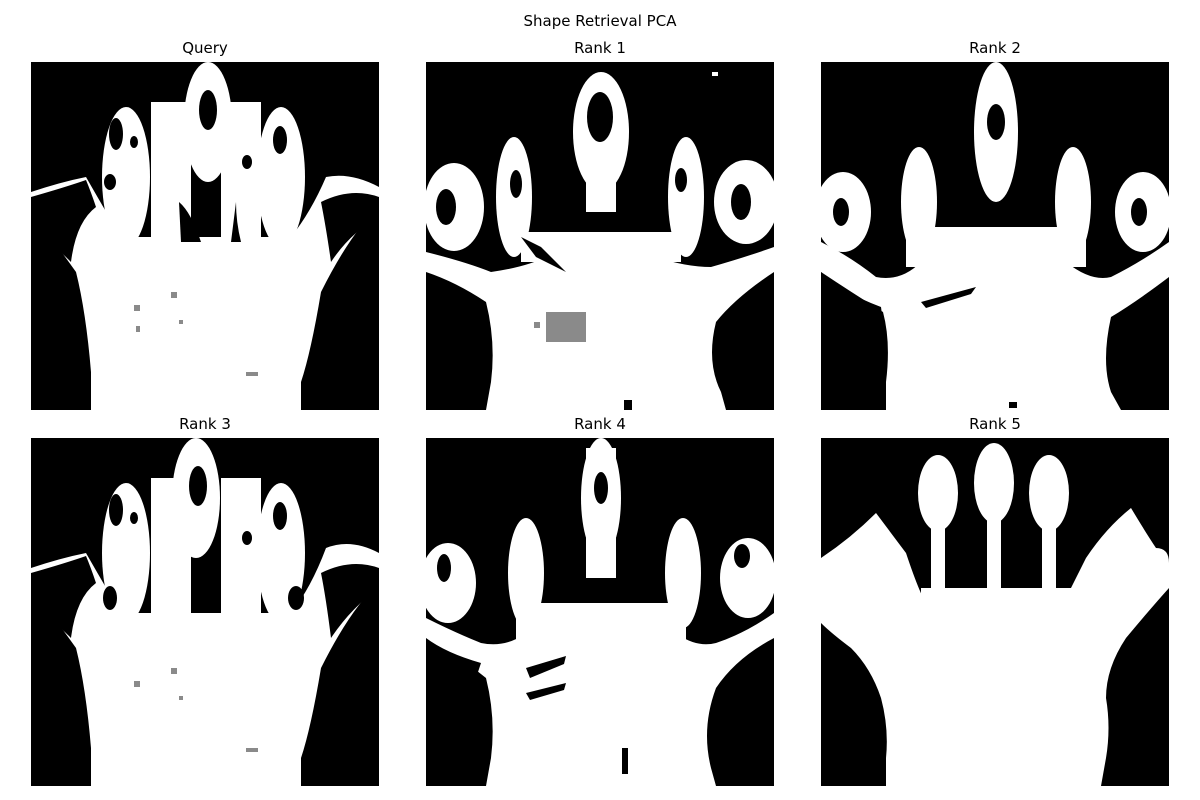 The height and width of the screenshot is (800, 1200). I want to click on panel-title-rank5: Rank 5, so click(995, 424).